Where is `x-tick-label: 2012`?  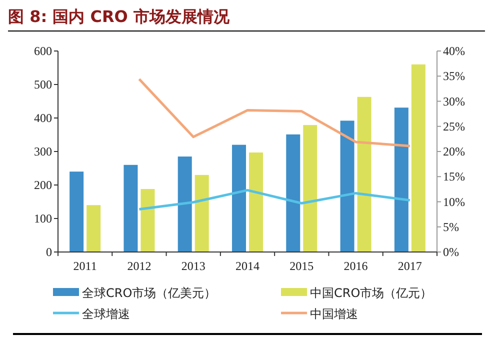 x-tick-label: 2012 is located at coordinates (139, 266).